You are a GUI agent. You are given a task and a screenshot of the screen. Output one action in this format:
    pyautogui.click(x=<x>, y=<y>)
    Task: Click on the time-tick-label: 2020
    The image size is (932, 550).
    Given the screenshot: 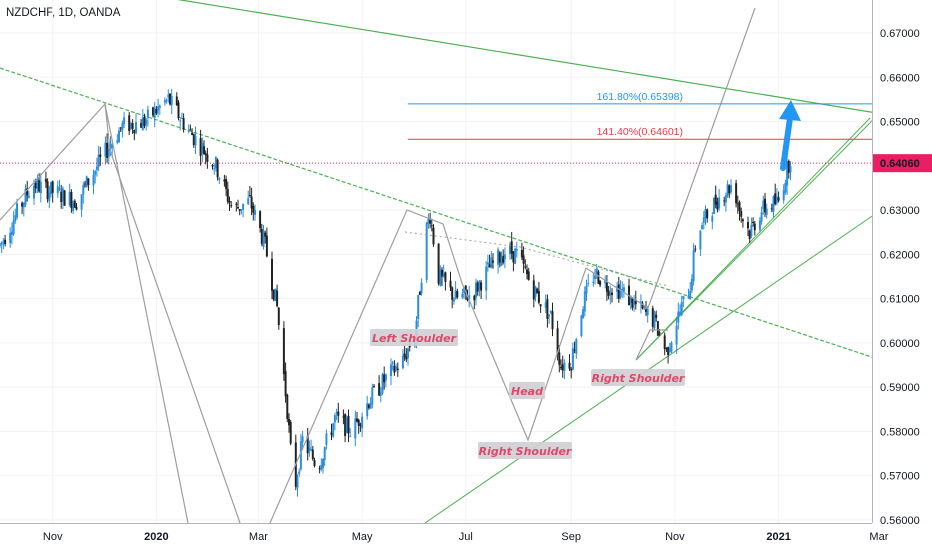 What is the action you would take?
    pyautogui.click(x=156, y=537)
    